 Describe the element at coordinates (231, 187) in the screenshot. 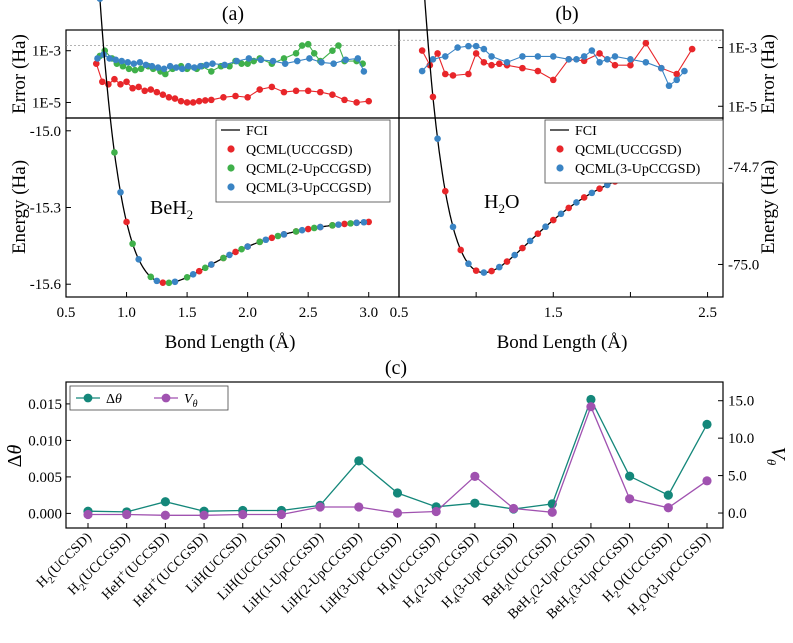

I see `a-legend-swatch-blue` at that location.